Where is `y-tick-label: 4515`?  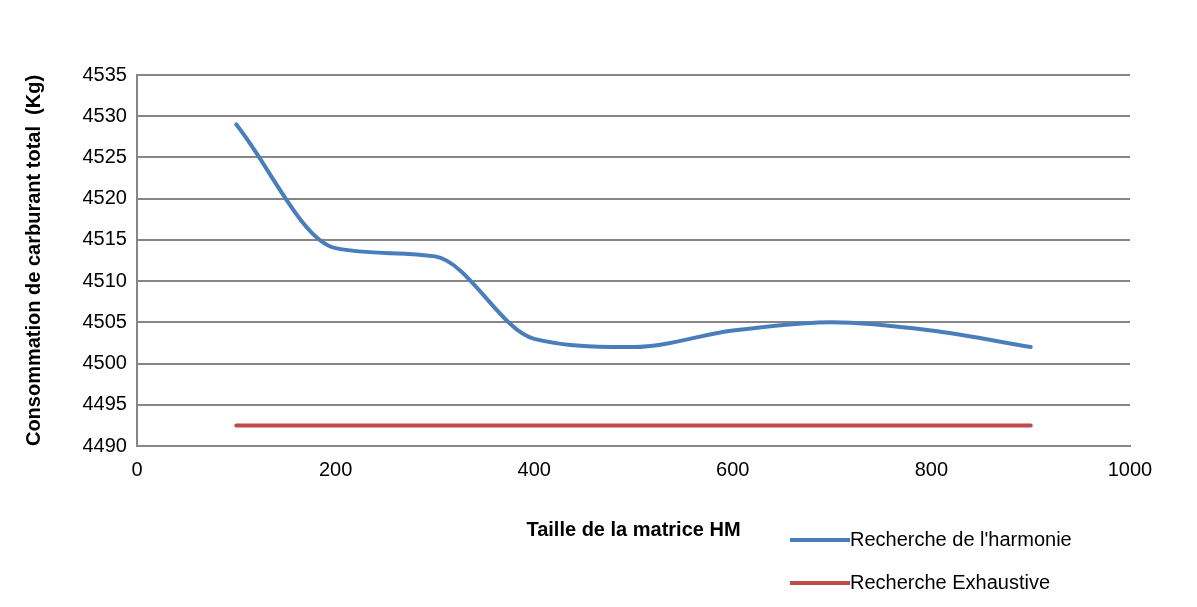 y-tick-label: 4515 is located at coordinates (104, 238).